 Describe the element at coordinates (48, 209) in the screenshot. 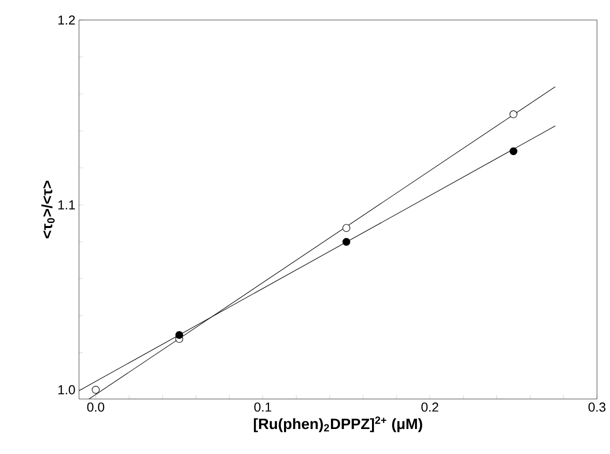

I see `y-axis-title: <τ$_{0}$>/<τ>` at that location.